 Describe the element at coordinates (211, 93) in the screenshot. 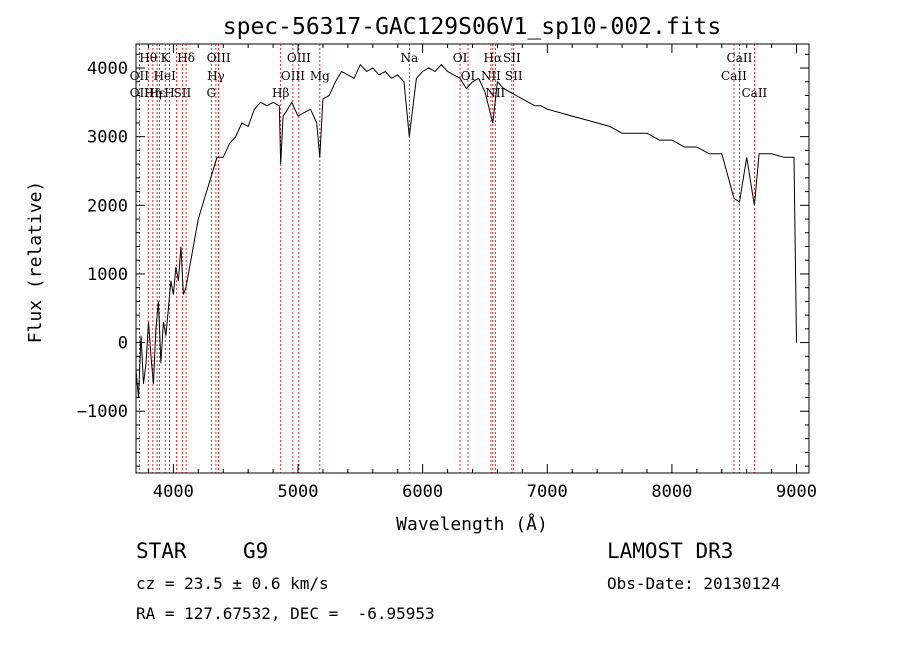

I see `line-label: G` at that location.